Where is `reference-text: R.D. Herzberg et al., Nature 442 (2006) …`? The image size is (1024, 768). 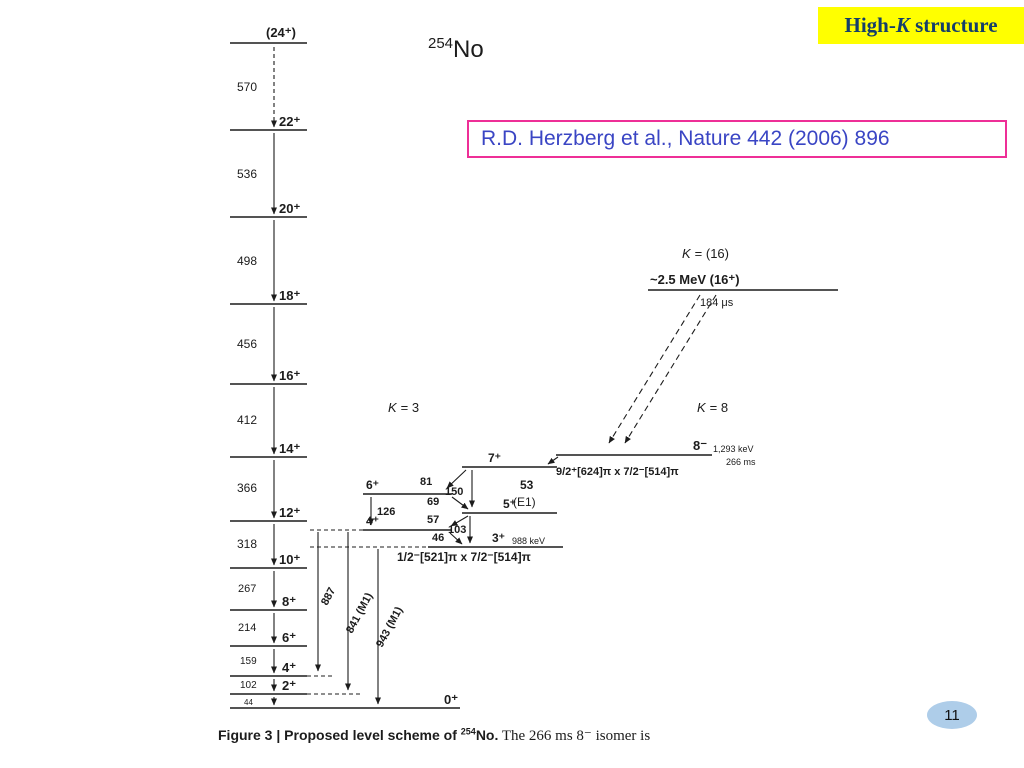 reference-text: R.D. Herzberg et al., Nature 442 (2006) … is located at coordinates (685, 138).